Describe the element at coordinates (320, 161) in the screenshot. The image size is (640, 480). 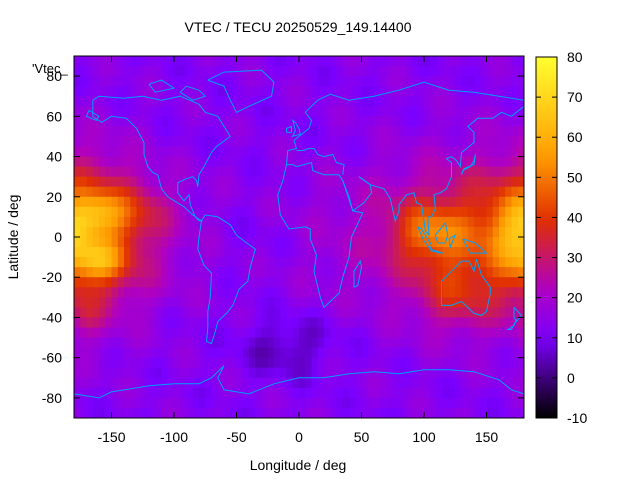
I see `coastline` at that location.